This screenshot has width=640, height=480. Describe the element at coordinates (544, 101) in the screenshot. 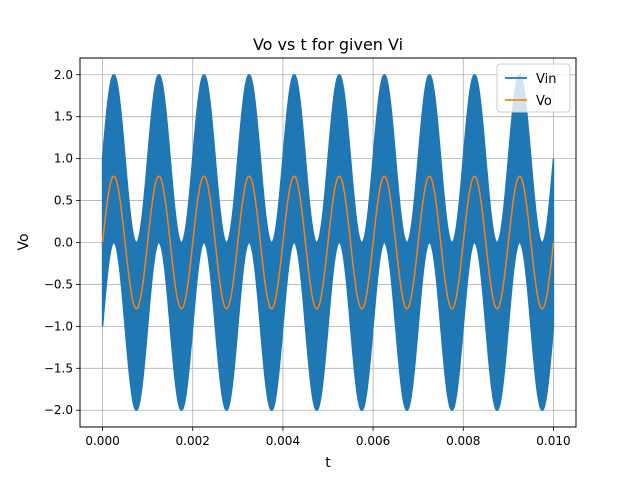

I see `legend-label: Vo` at that location.